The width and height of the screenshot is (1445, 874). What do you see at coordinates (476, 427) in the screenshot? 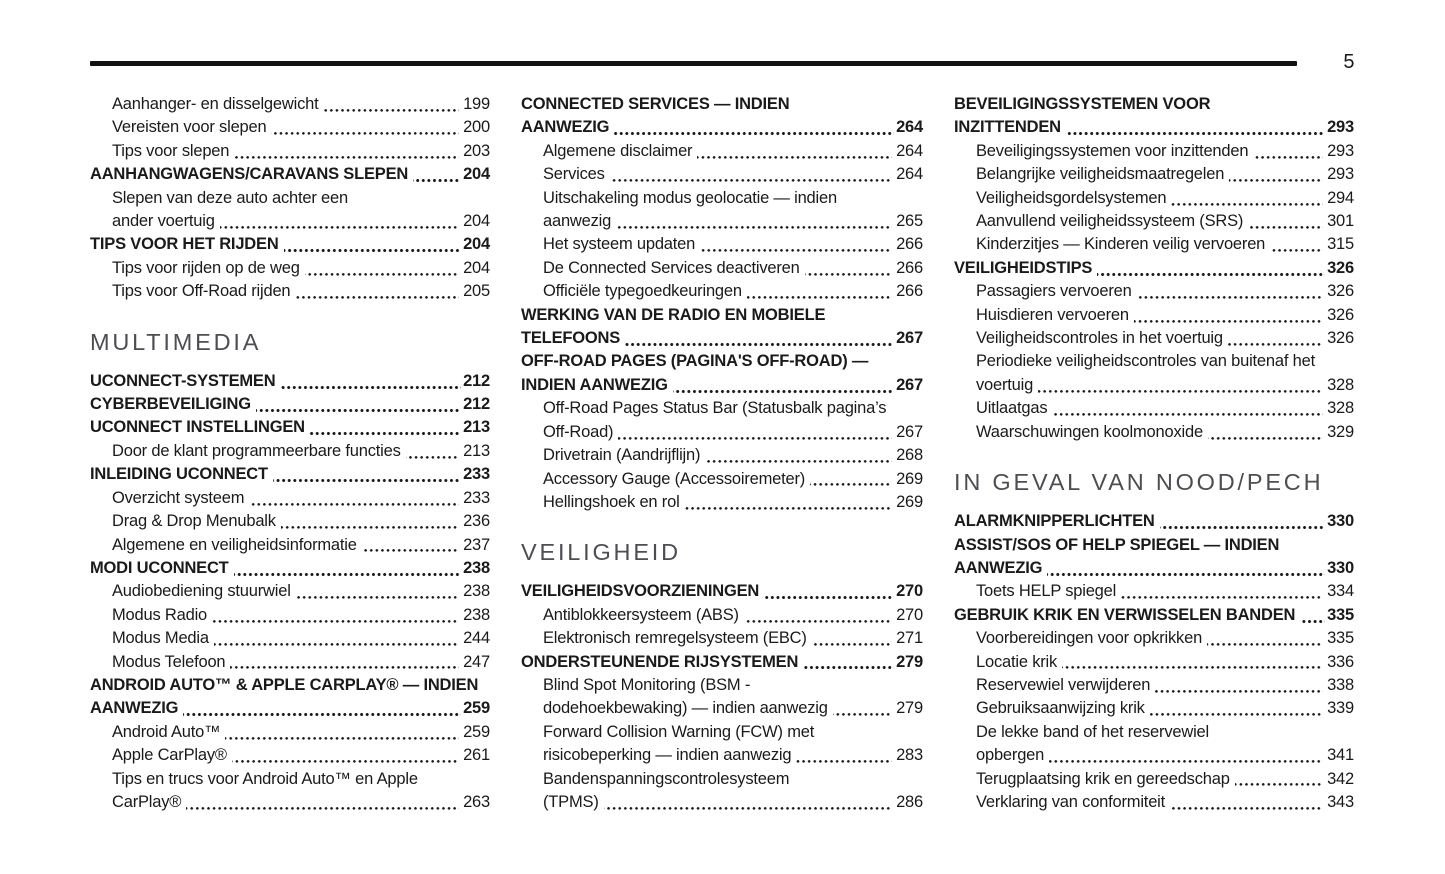
I see `toc-entry-page: 213` at bounding box center [476, 427].